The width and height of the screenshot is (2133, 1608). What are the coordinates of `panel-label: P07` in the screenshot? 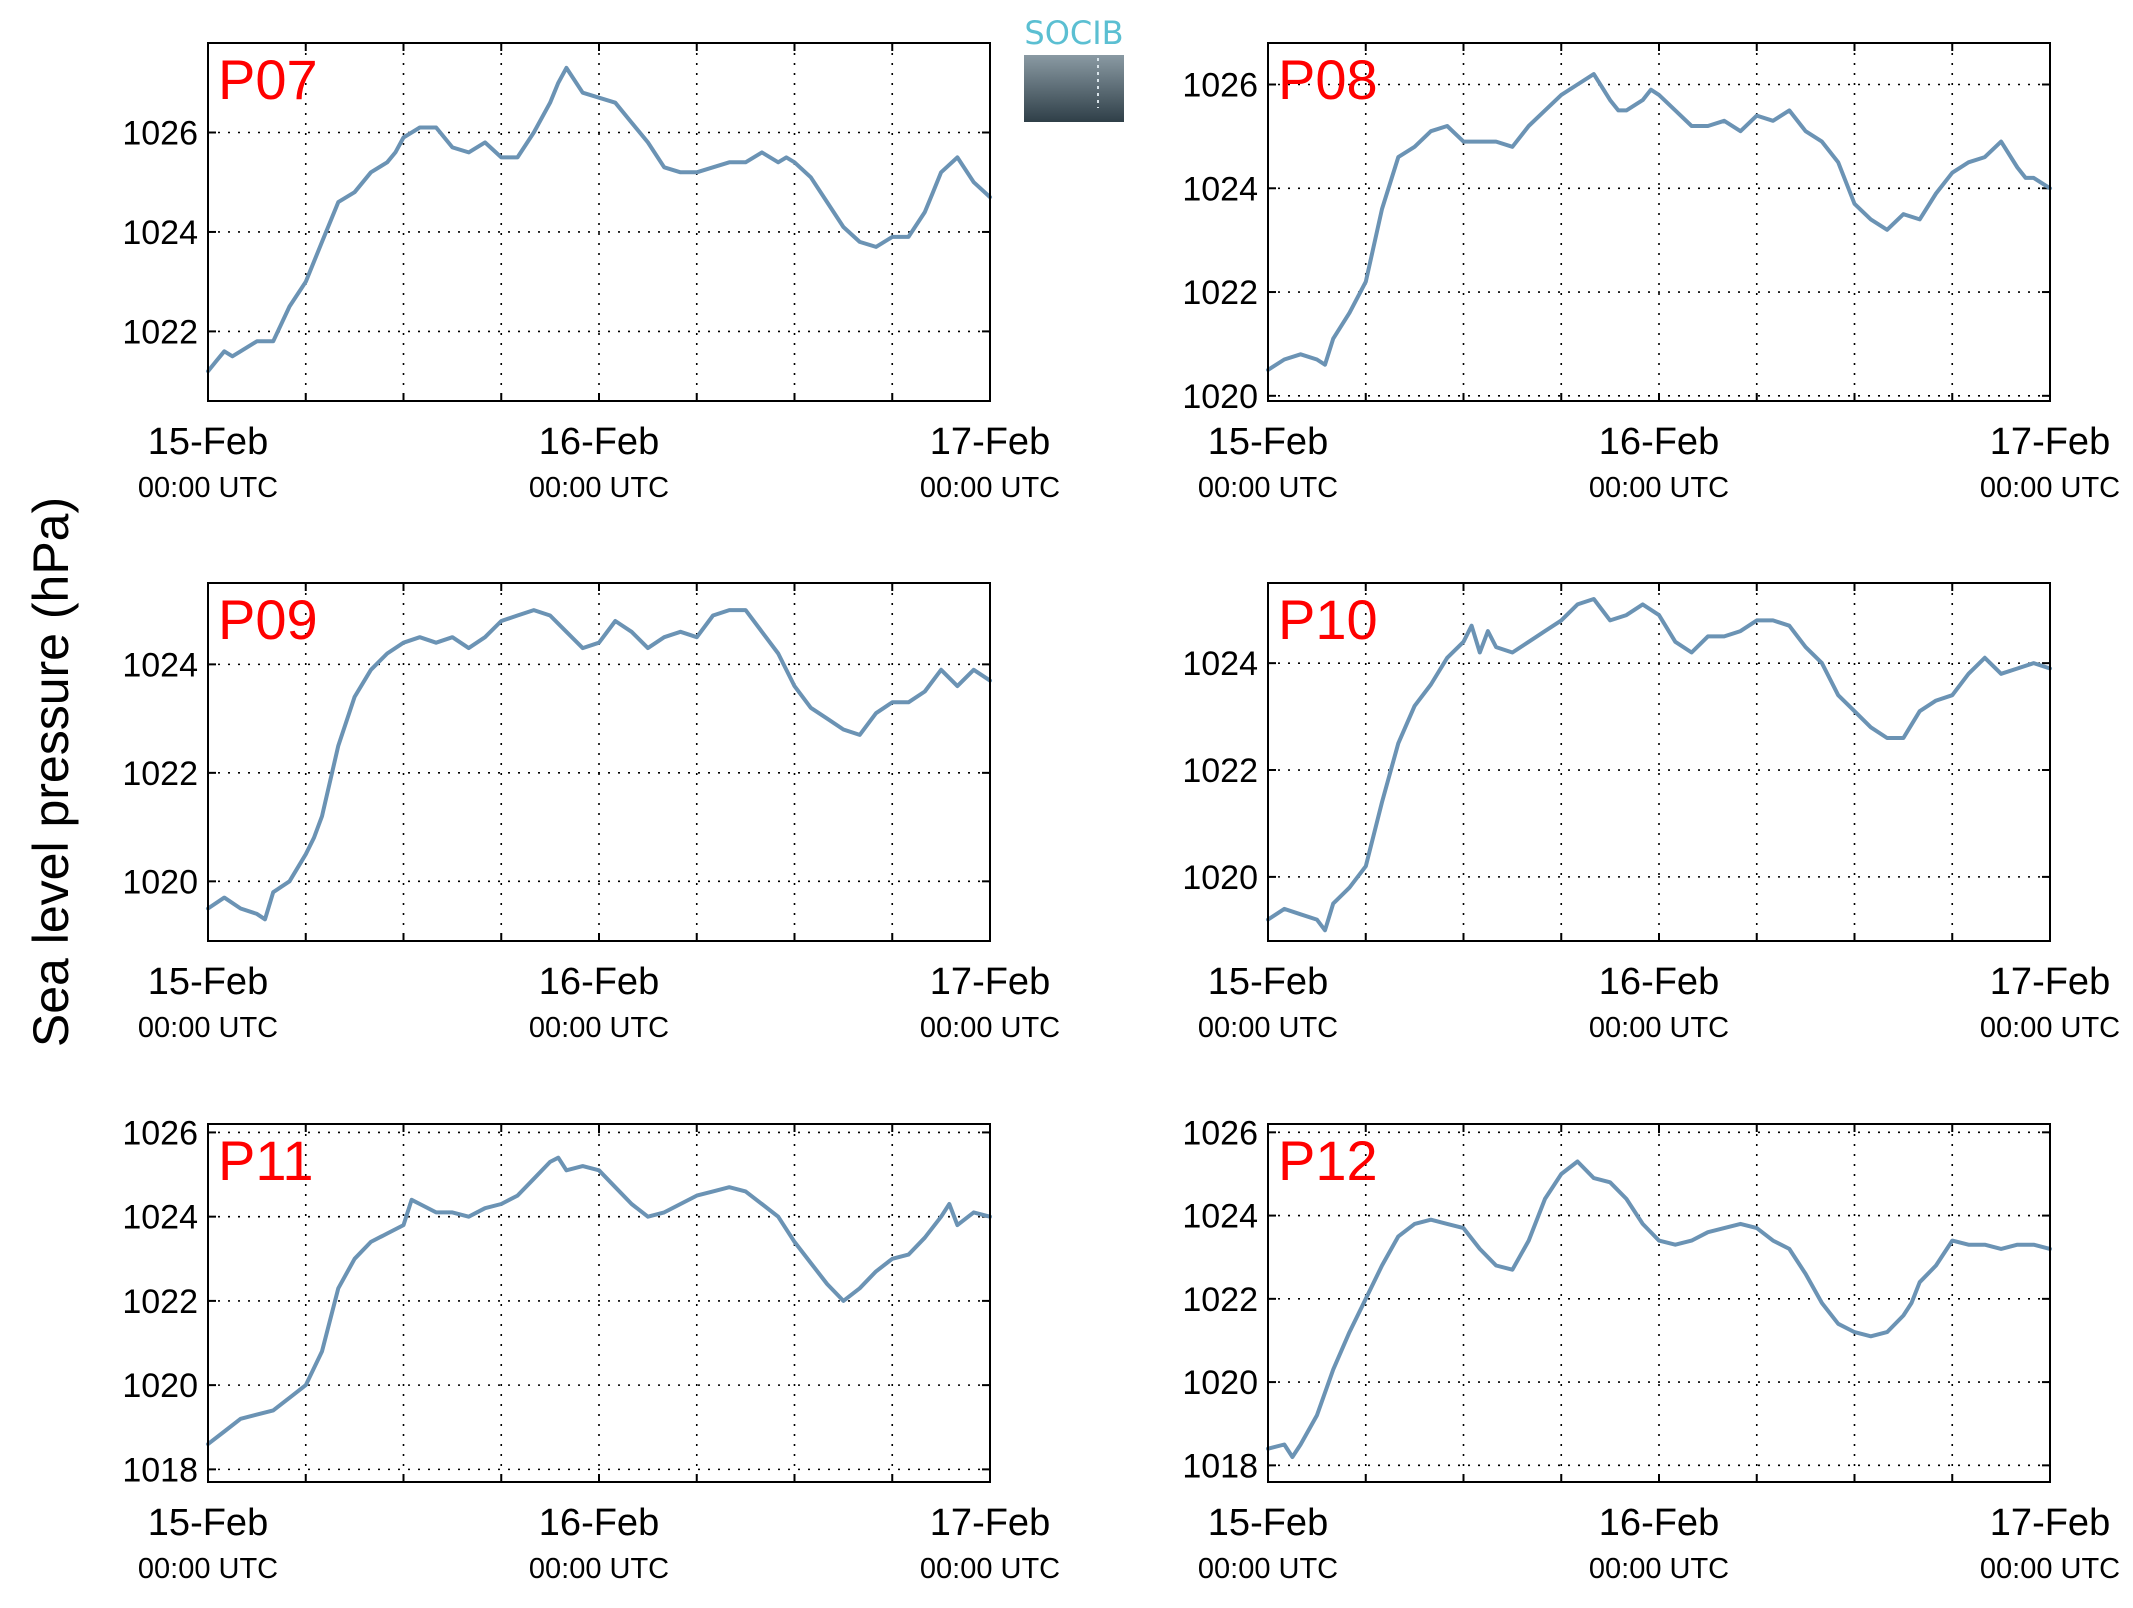 It's located at (268, 79).